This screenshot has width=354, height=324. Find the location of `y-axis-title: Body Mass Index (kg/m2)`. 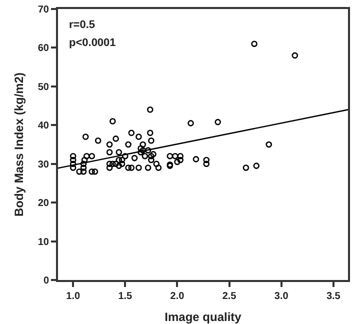

y-axis-title: Body Mass Index (kg/m2) is located at coordinates (19, 144).